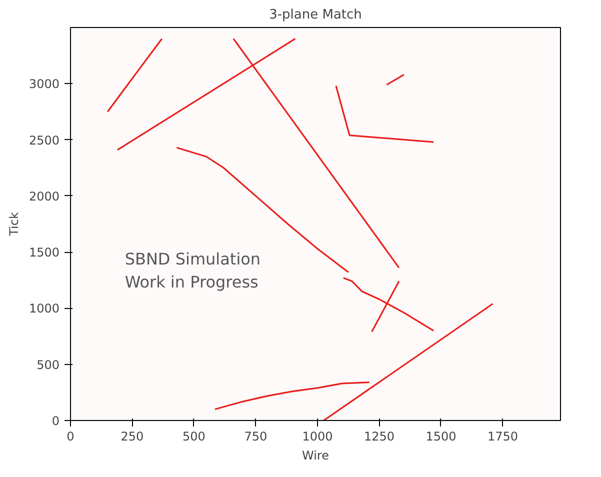 Image resolution: width=601 pixels, height=477 pixels. What do you see at coordinates (132, 437) in the screenshot?
I see `x-tick-label: 250` at bounding box center [132, 437].